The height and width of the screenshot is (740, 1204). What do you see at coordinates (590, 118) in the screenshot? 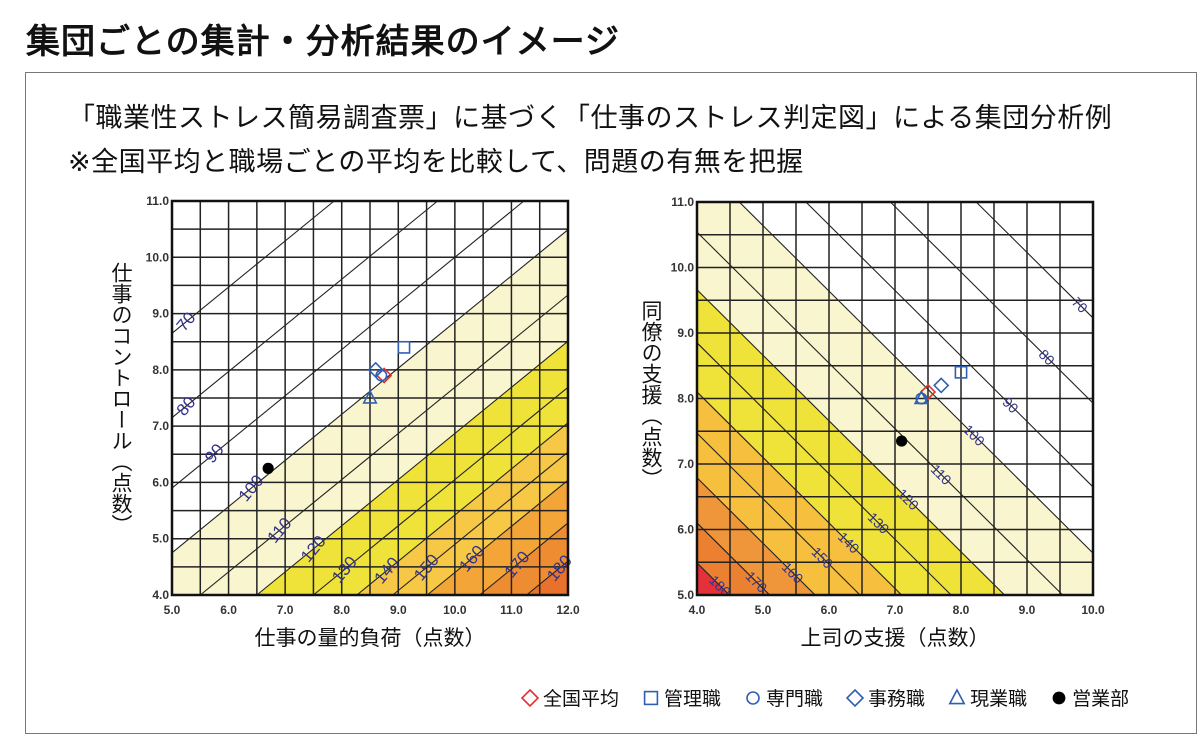
I see `subtitle-line-1: 「職業性ストレス簡易調査票」に基づく「仕事のストレス判定図」による集団分析例` at bounding box center [590, 118].